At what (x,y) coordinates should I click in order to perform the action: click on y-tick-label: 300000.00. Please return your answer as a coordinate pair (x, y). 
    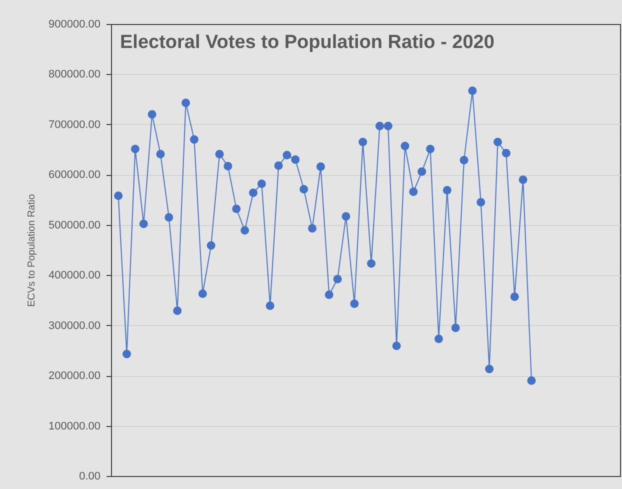
    Looking at the image, I should click on (74, 326).